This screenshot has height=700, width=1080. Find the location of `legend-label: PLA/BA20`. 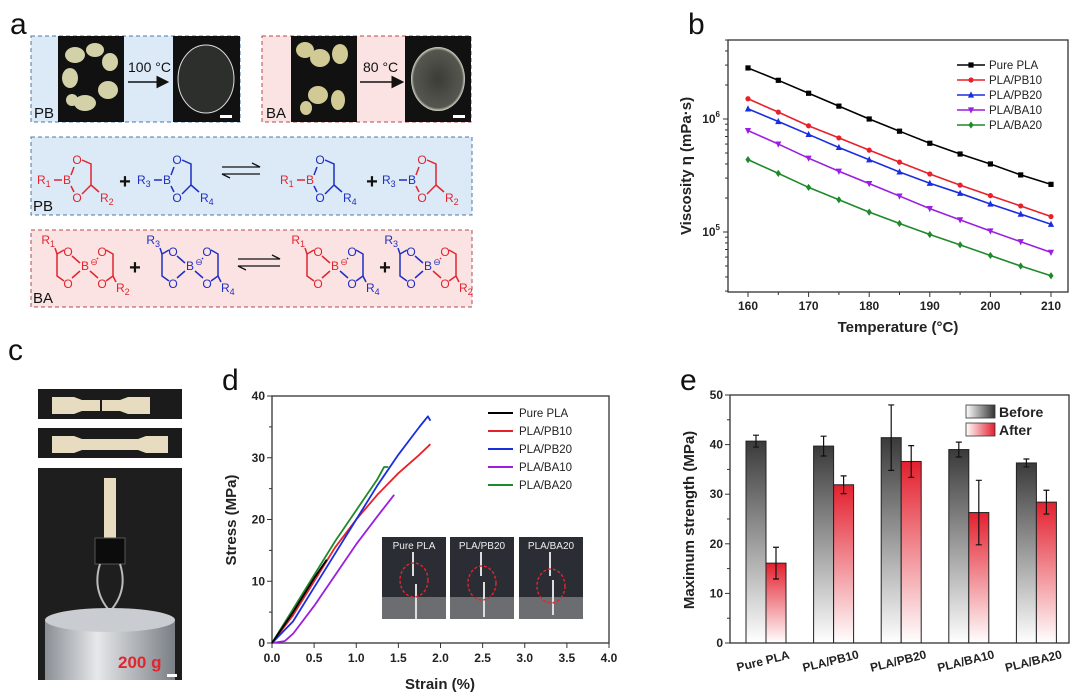

legend-label: PLA/BA20 is located at coordinates (1015, 126).